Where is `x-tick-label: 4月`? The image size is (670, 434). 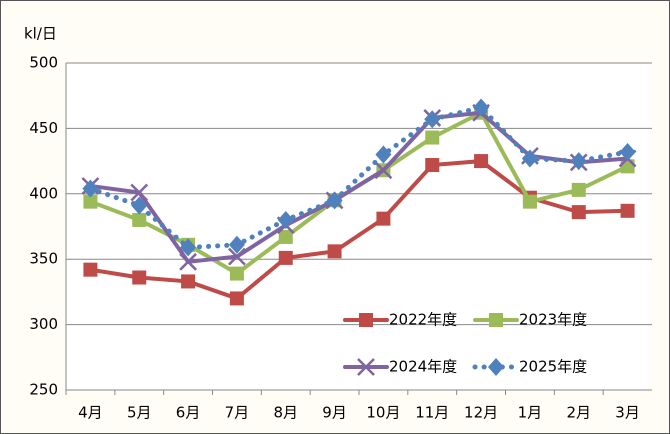 x-tick-label: 4月 is located at coordinates (90, 413).